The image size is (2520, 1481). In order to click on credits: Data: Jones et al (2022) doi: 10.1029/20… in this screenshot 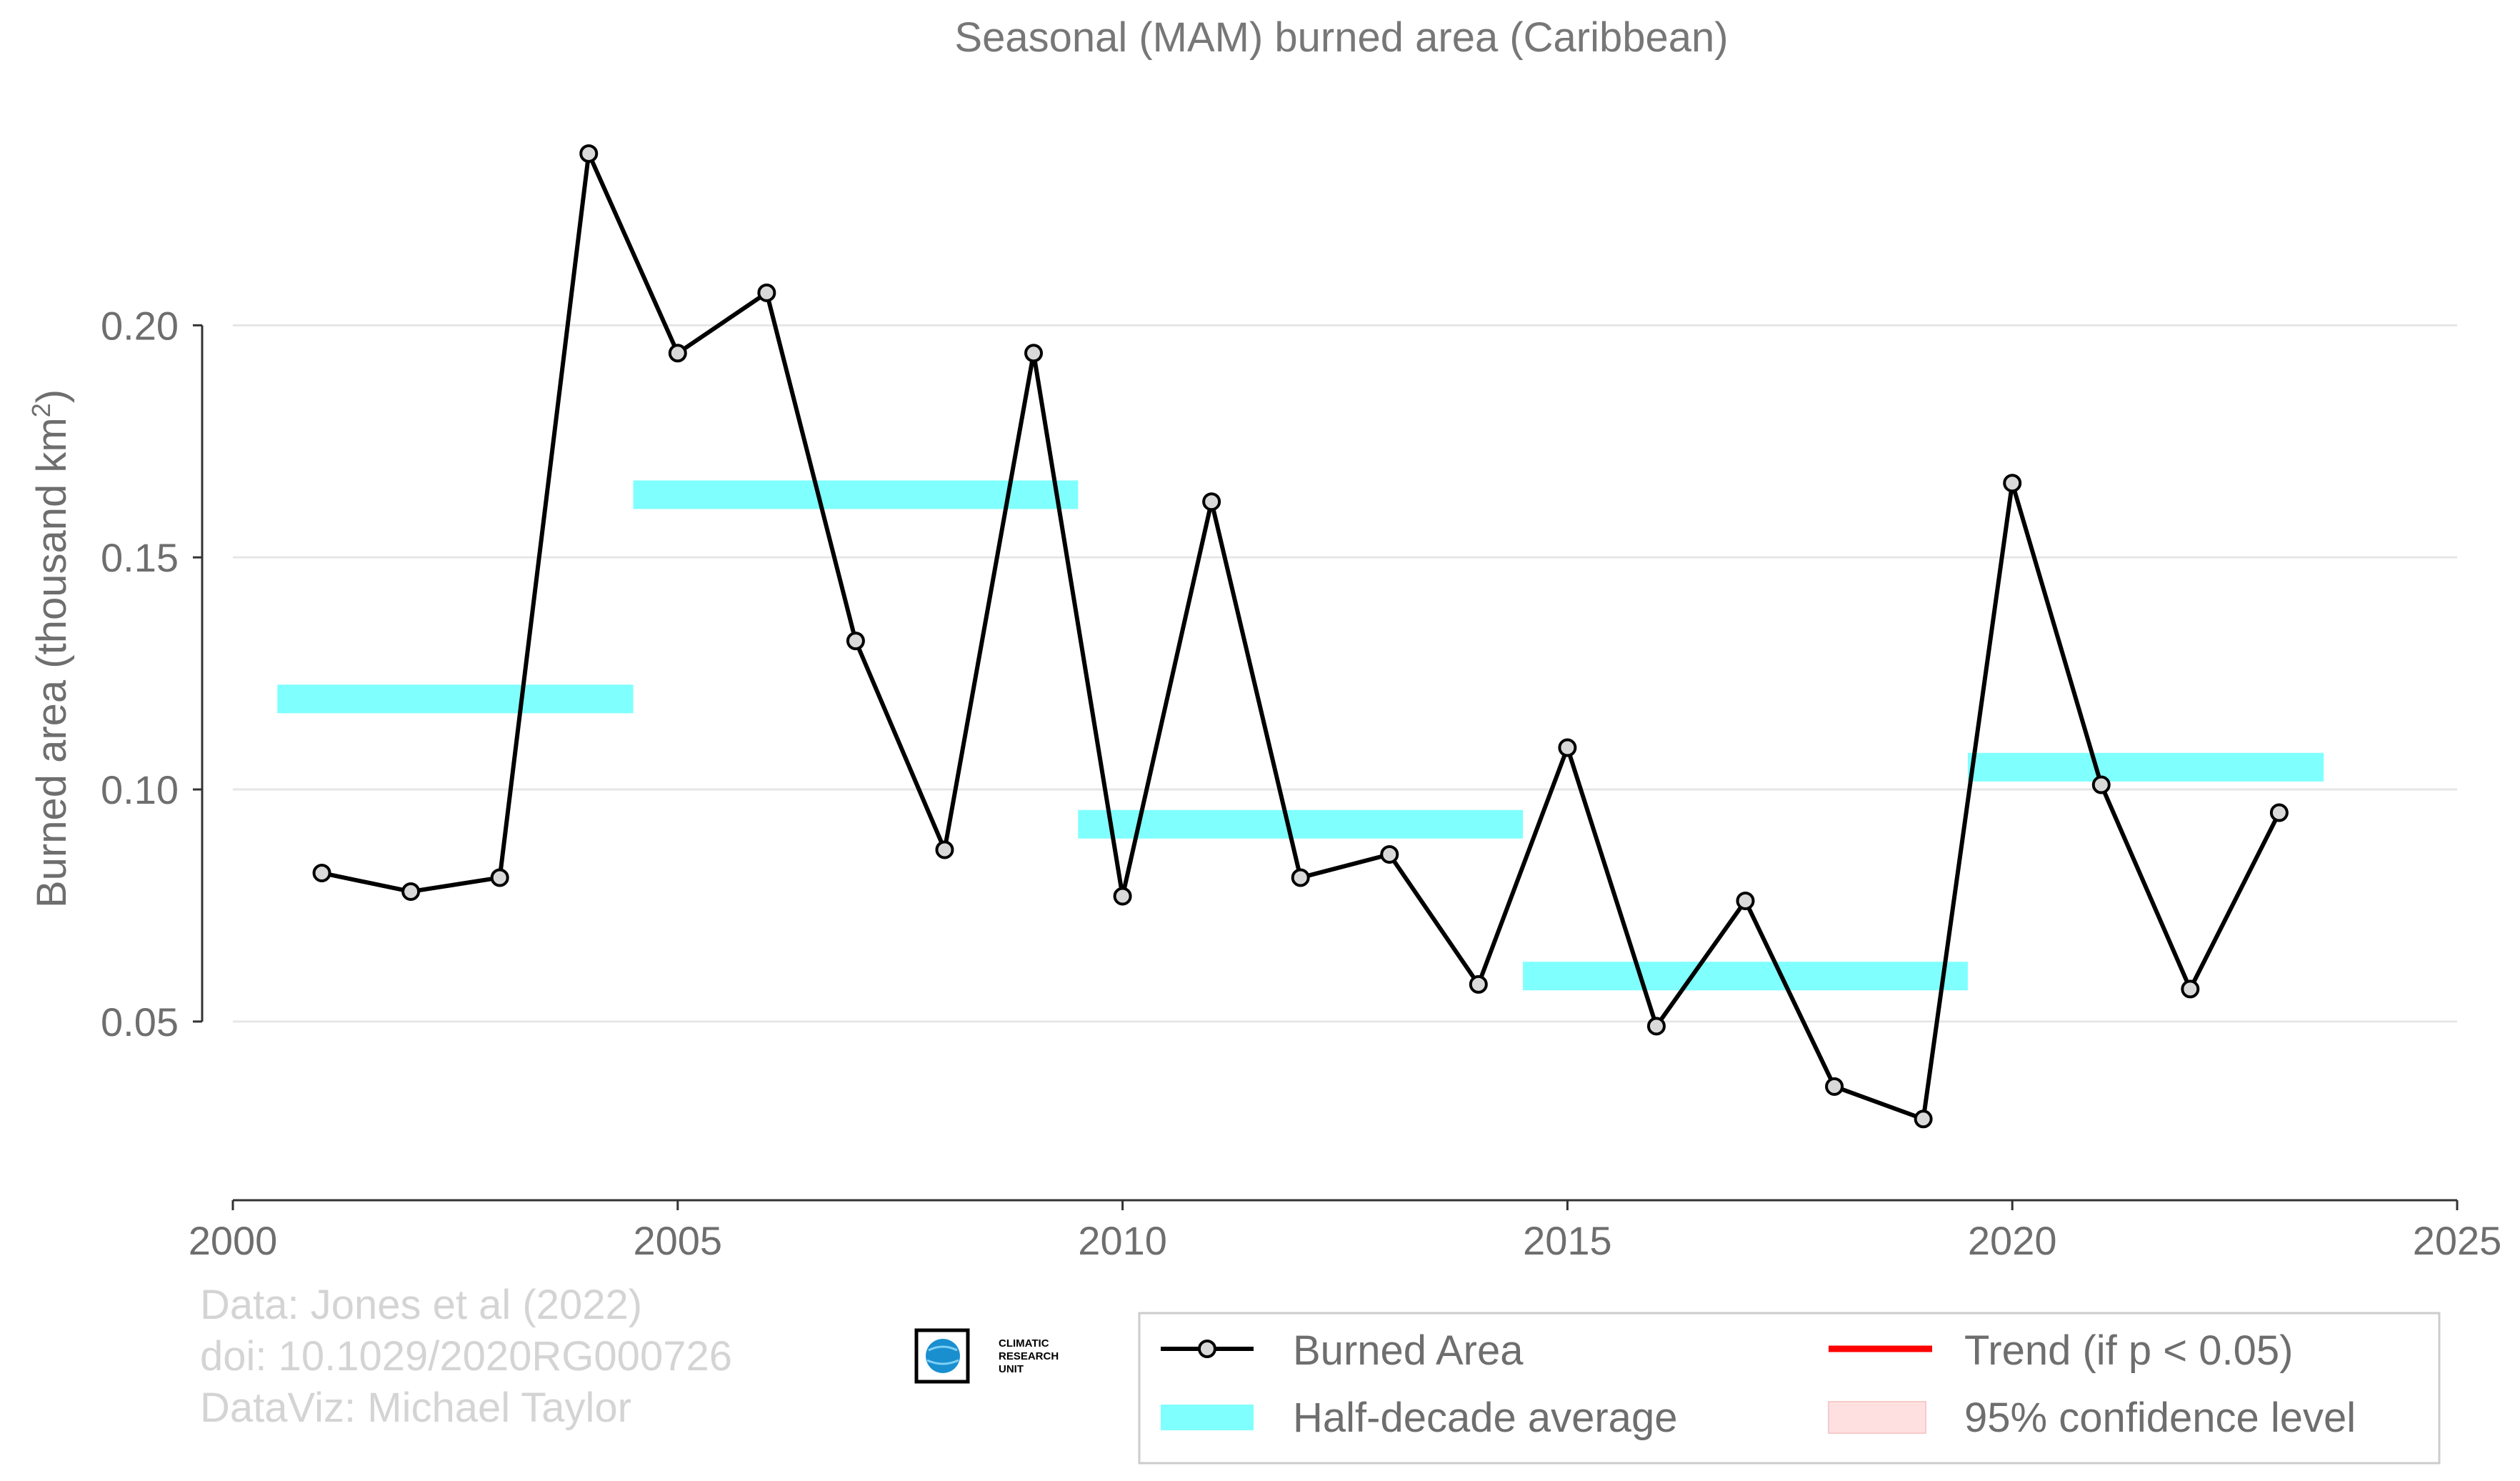, I will do `click(466, 1356)`.